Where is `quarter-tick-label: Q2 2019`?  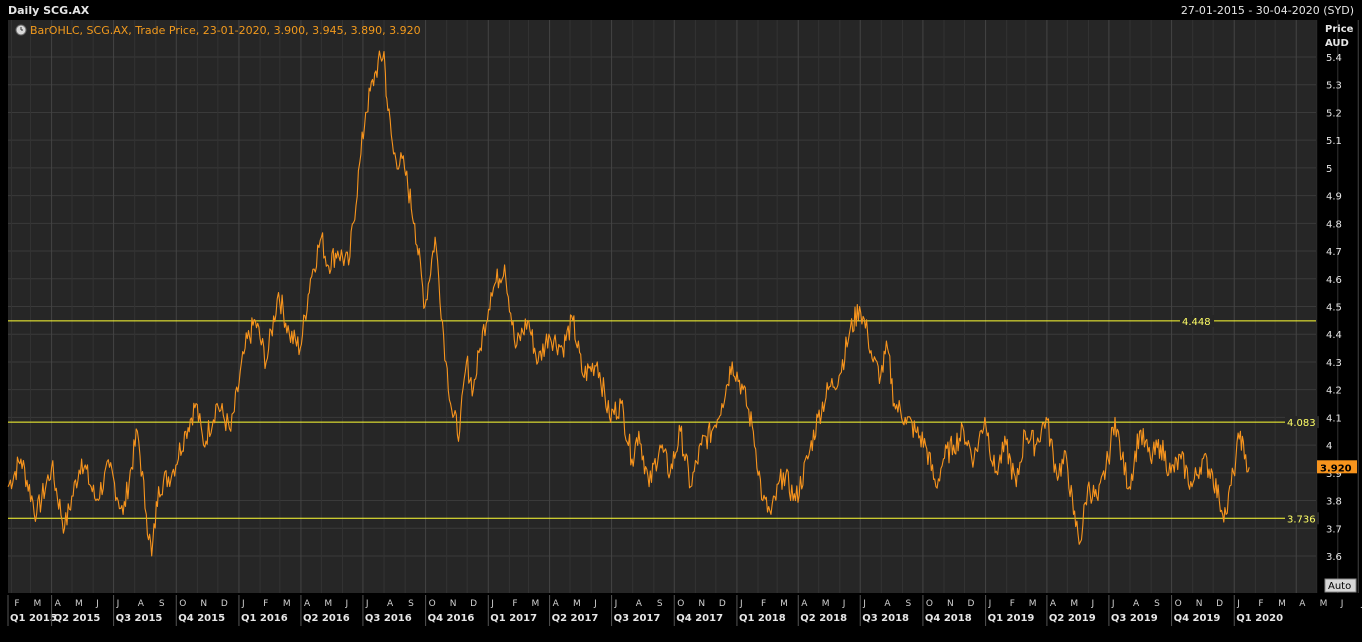
quarter-tick-label: Q2 2019 is located at coordinates (1072, 618).